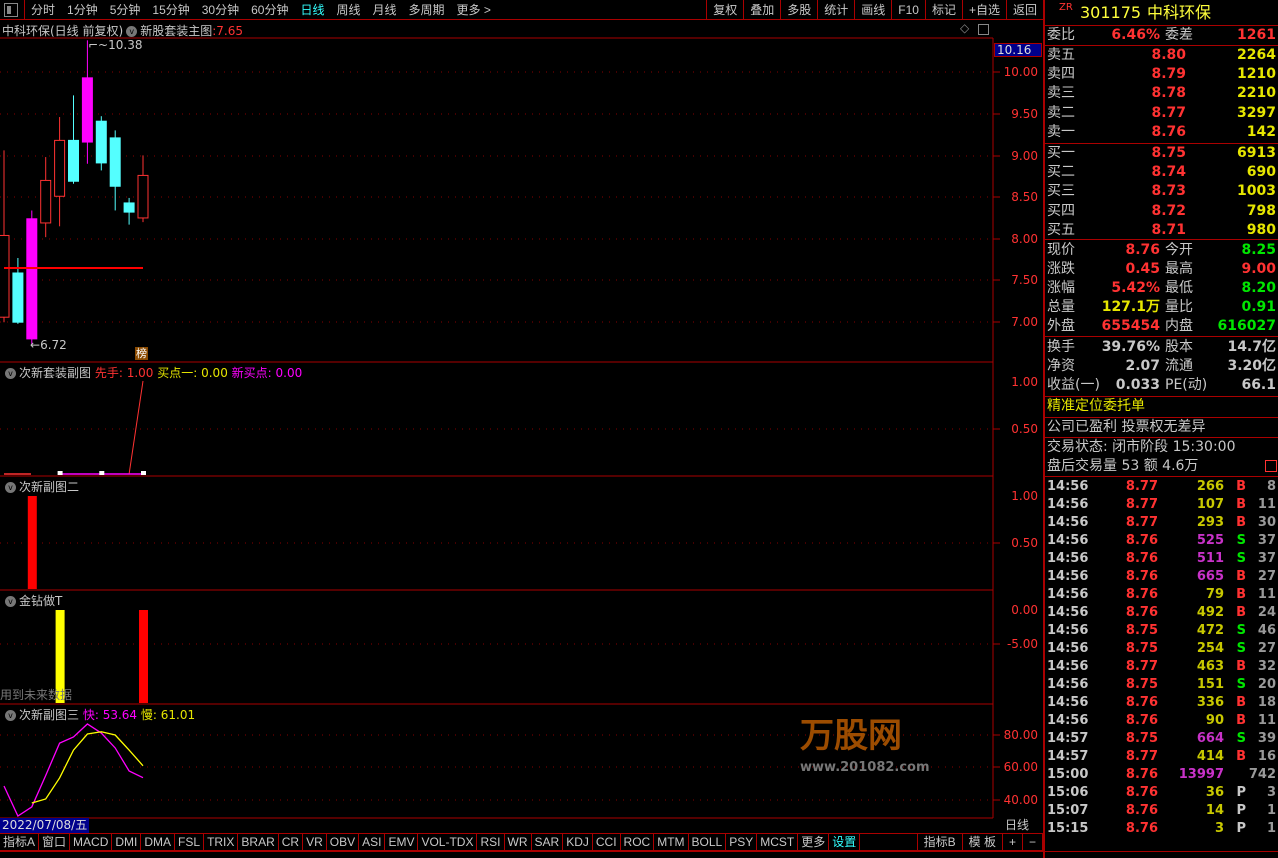 The image size is (1278, 858). Describe the element at coordinates (1096, 406) in the screenshot. I see `precise-order-link: 精准定位委托单` at that location.